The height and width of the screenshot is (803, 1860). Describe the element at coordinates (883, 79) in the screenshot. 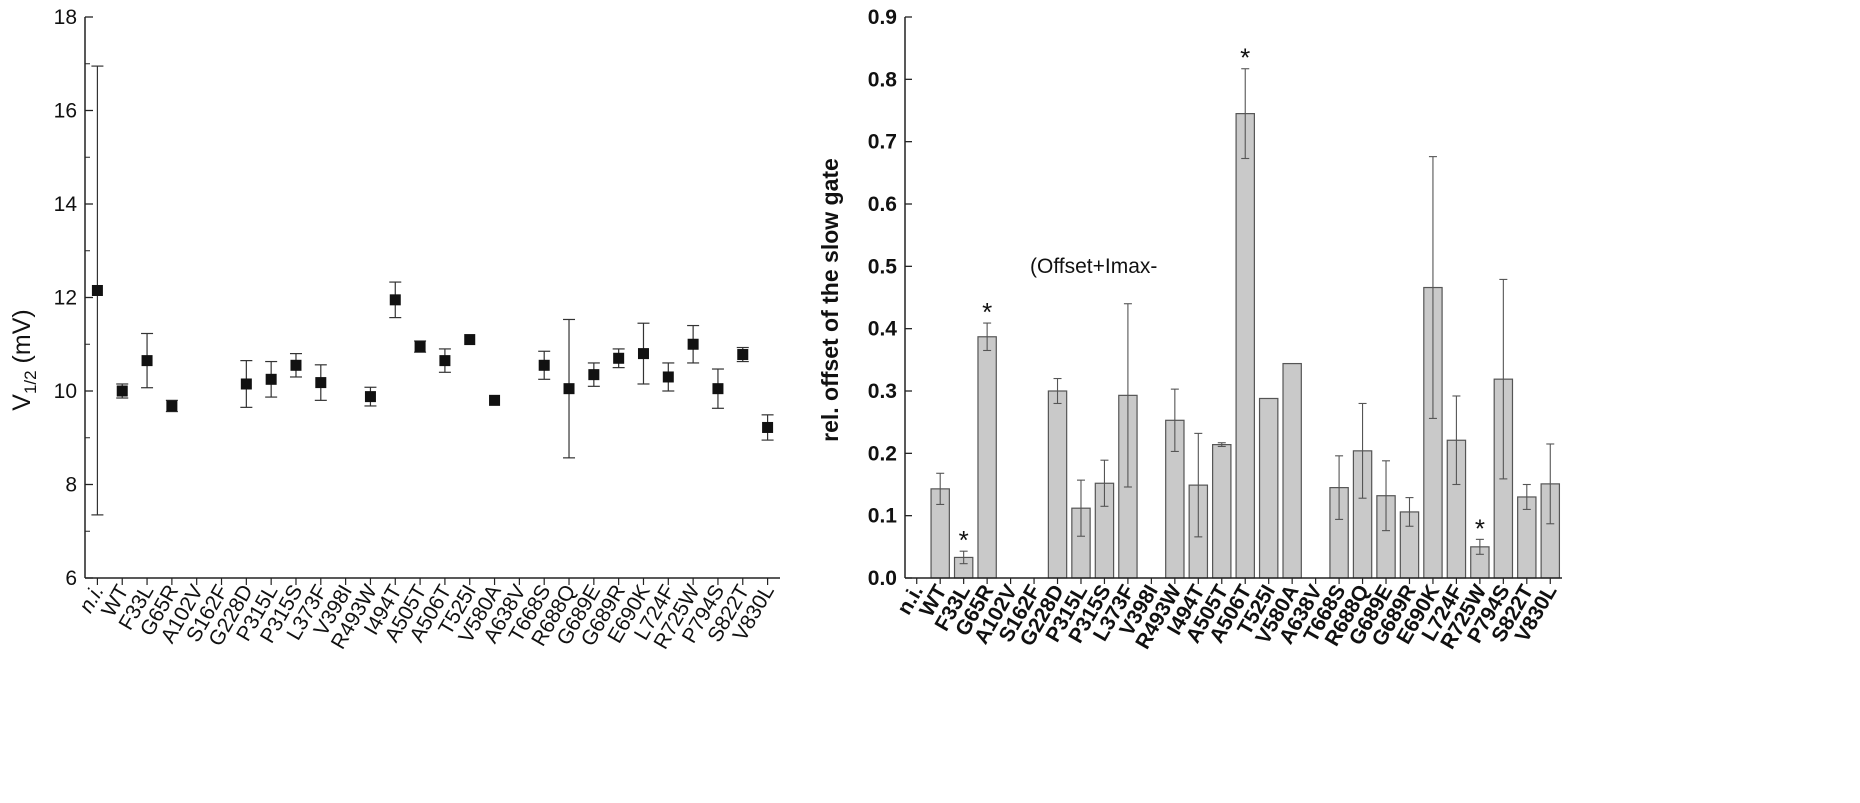

I see `right-y-tick-label: 0.8` at that location.